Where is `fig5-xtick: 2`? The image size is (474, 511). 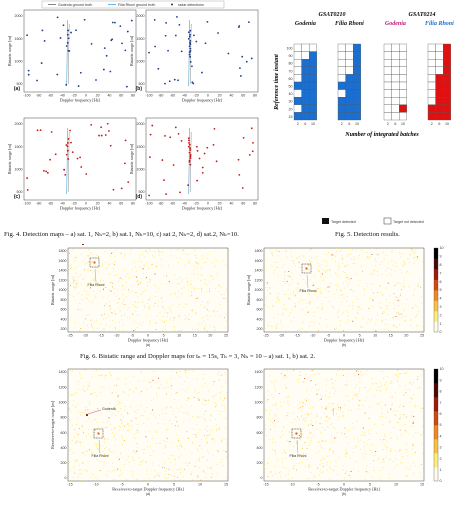 fig5-xtick: 2 is located at coordinates (342, 124).